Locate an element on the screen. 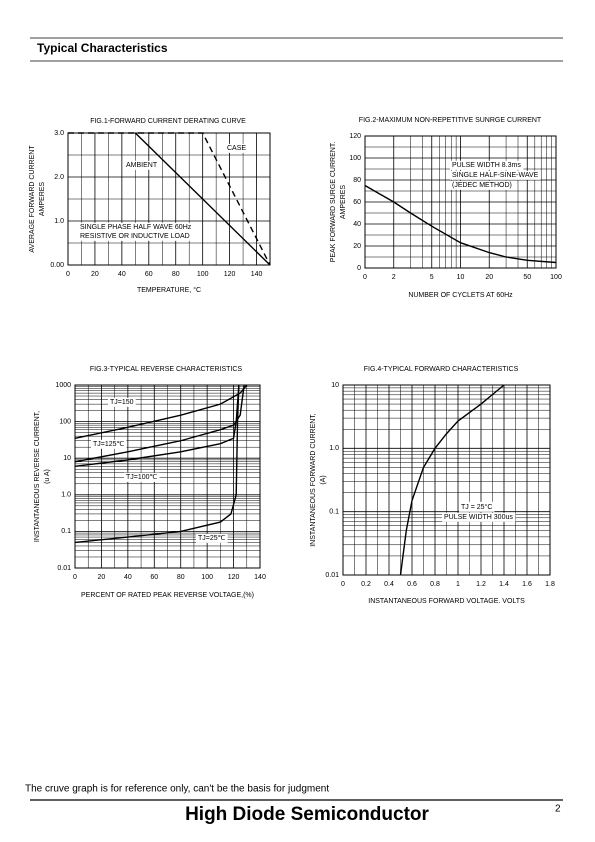  x-tick-label: 50 is located at coordinates (527, 277).